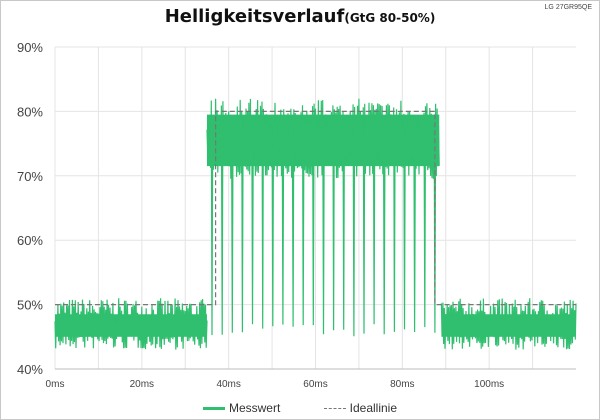 The height and width of the screenshot is (420, 600). I want to click on y-tick-label: 80%, so click(30, 111).